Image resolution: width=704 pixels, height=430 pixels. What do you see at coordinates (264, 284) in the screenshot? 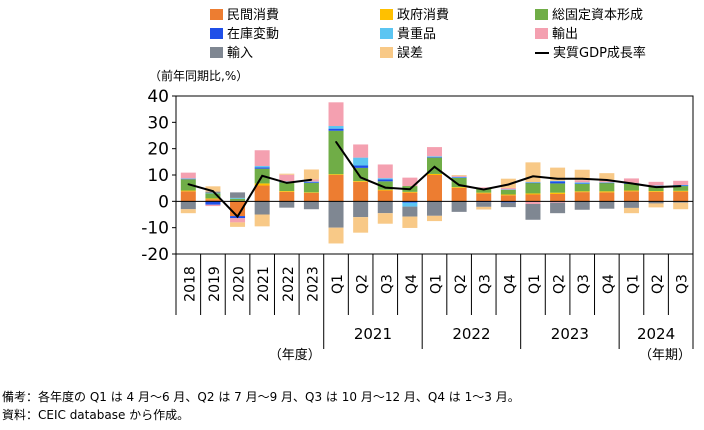
I see `x-tick-label-annual: 2021` at bounding box center [264, 284].